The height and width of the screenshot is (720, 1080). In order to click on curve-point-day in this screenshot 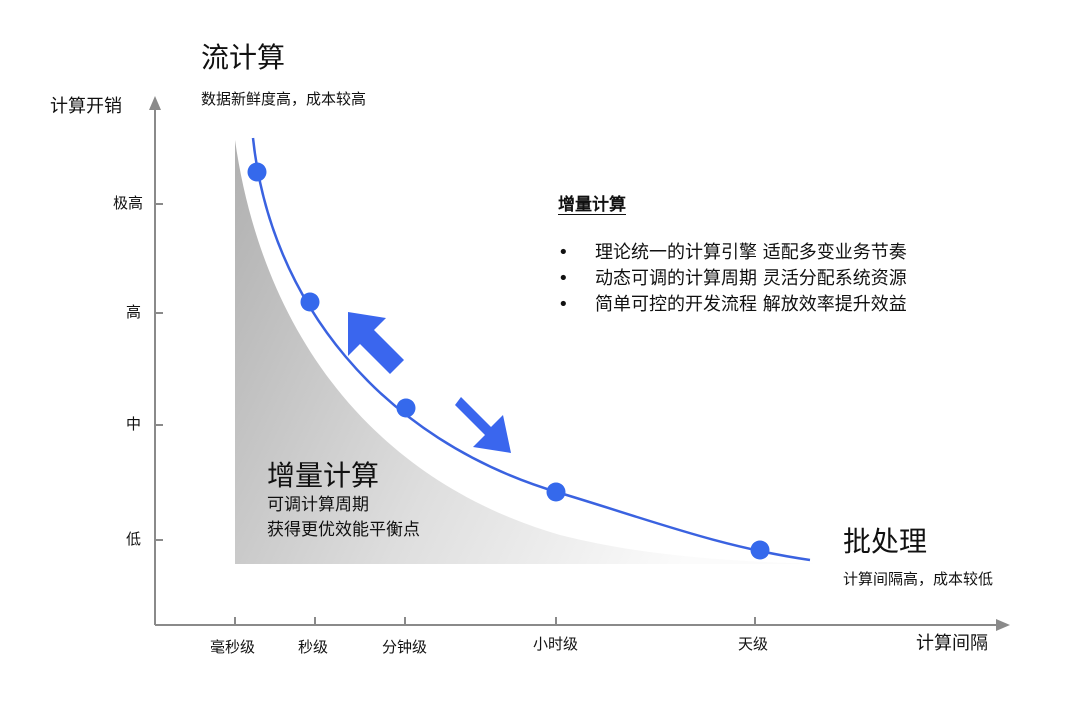, I will do `click(760, 550)`.